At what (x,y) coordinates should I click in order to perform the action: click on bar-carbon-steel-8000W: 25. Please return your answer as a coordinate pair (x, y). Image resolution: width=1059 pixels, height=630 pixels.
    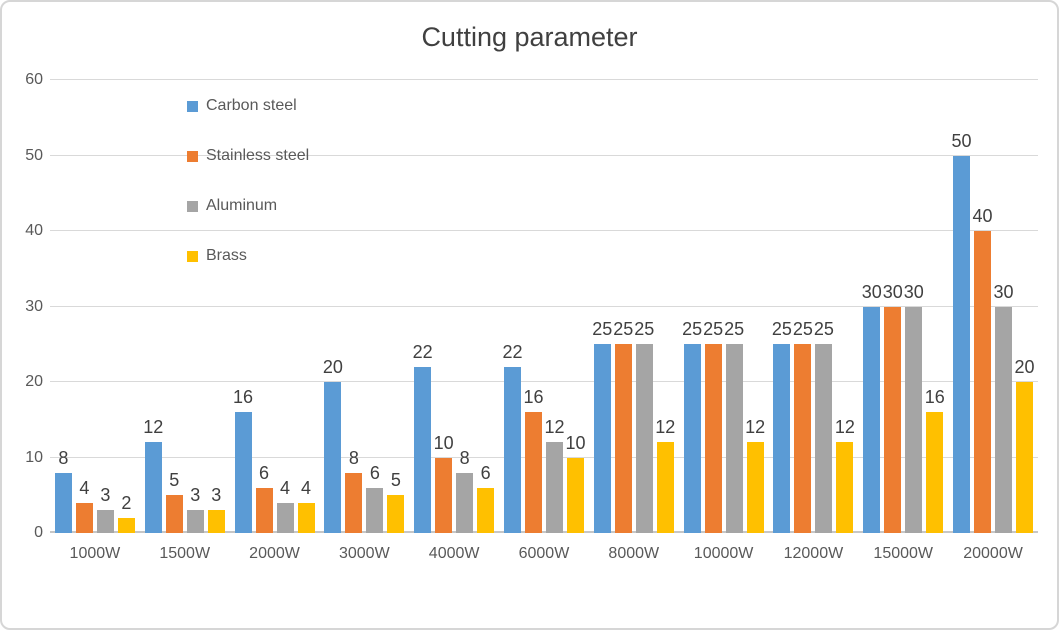
    Looking at the image, I should click on (602, 426).